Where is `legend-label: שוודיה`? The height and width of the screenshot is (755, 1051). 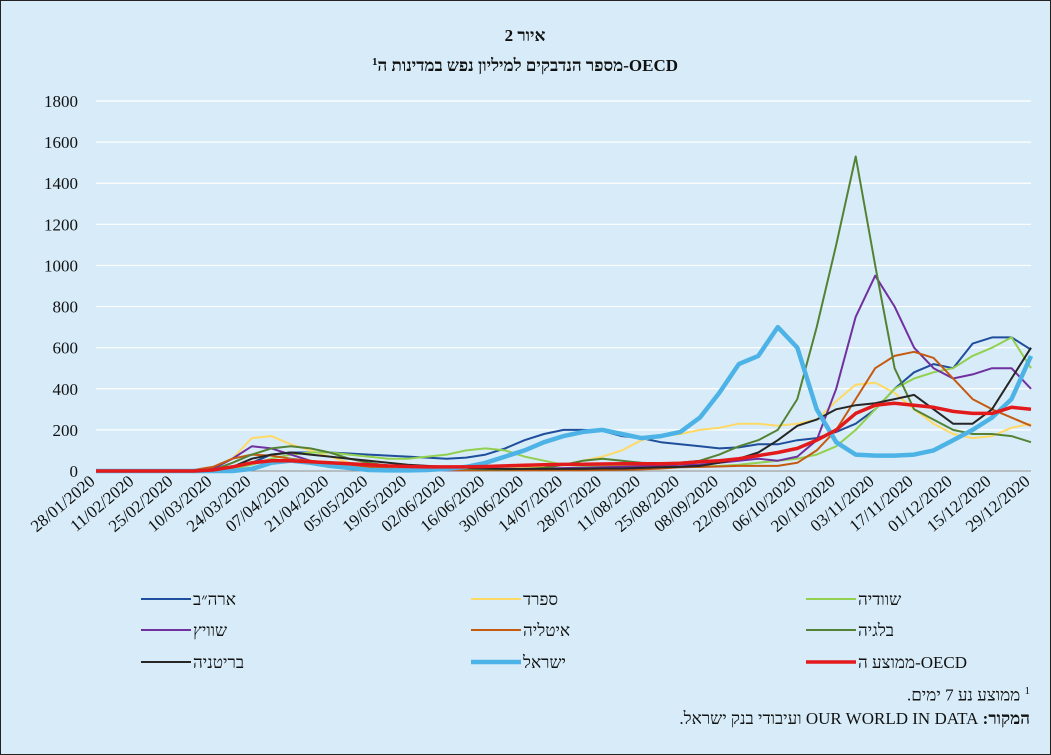 legend-label: שוודיה is located at coordinates (879, 599).